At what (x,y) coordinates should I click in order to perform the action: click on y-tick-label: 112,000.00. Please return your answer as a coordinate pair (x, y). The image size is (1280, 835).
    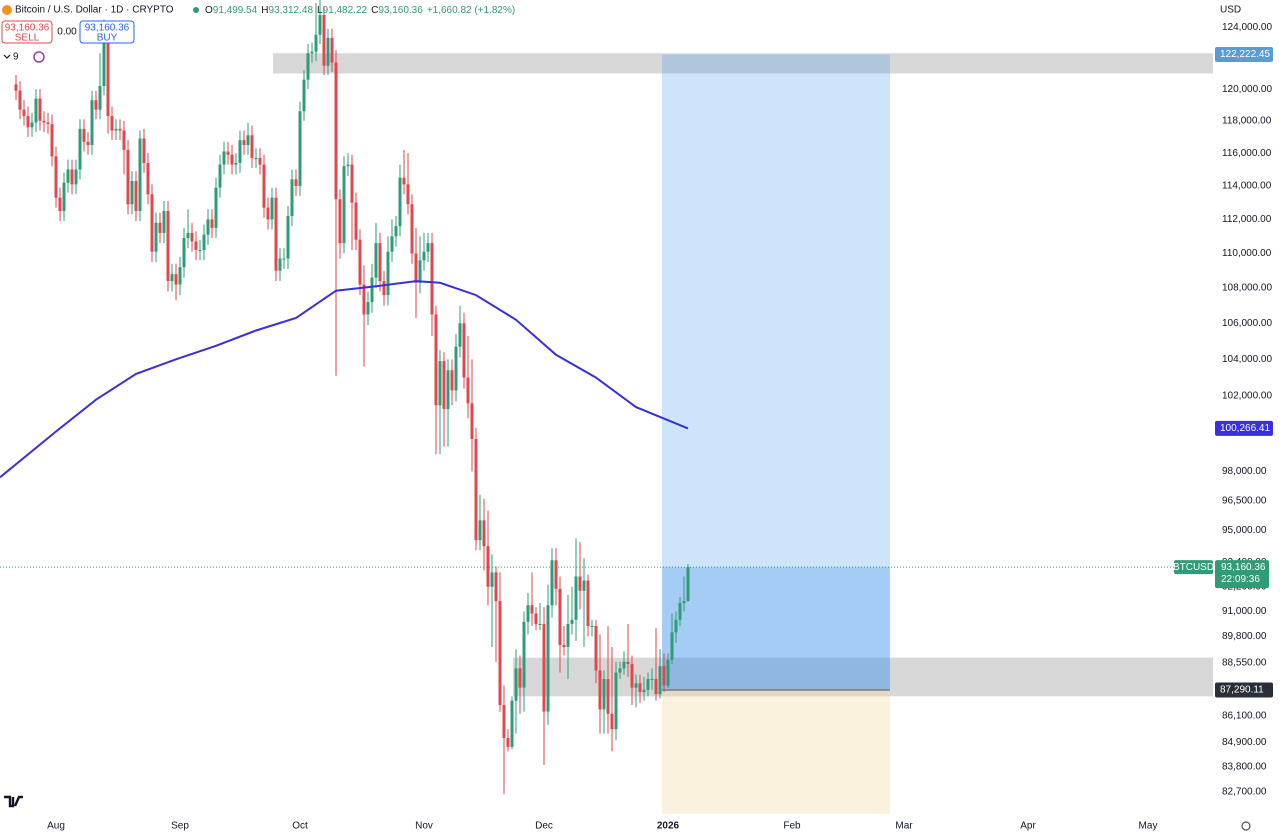
    Looking at the image, I should click on (1247, 219).